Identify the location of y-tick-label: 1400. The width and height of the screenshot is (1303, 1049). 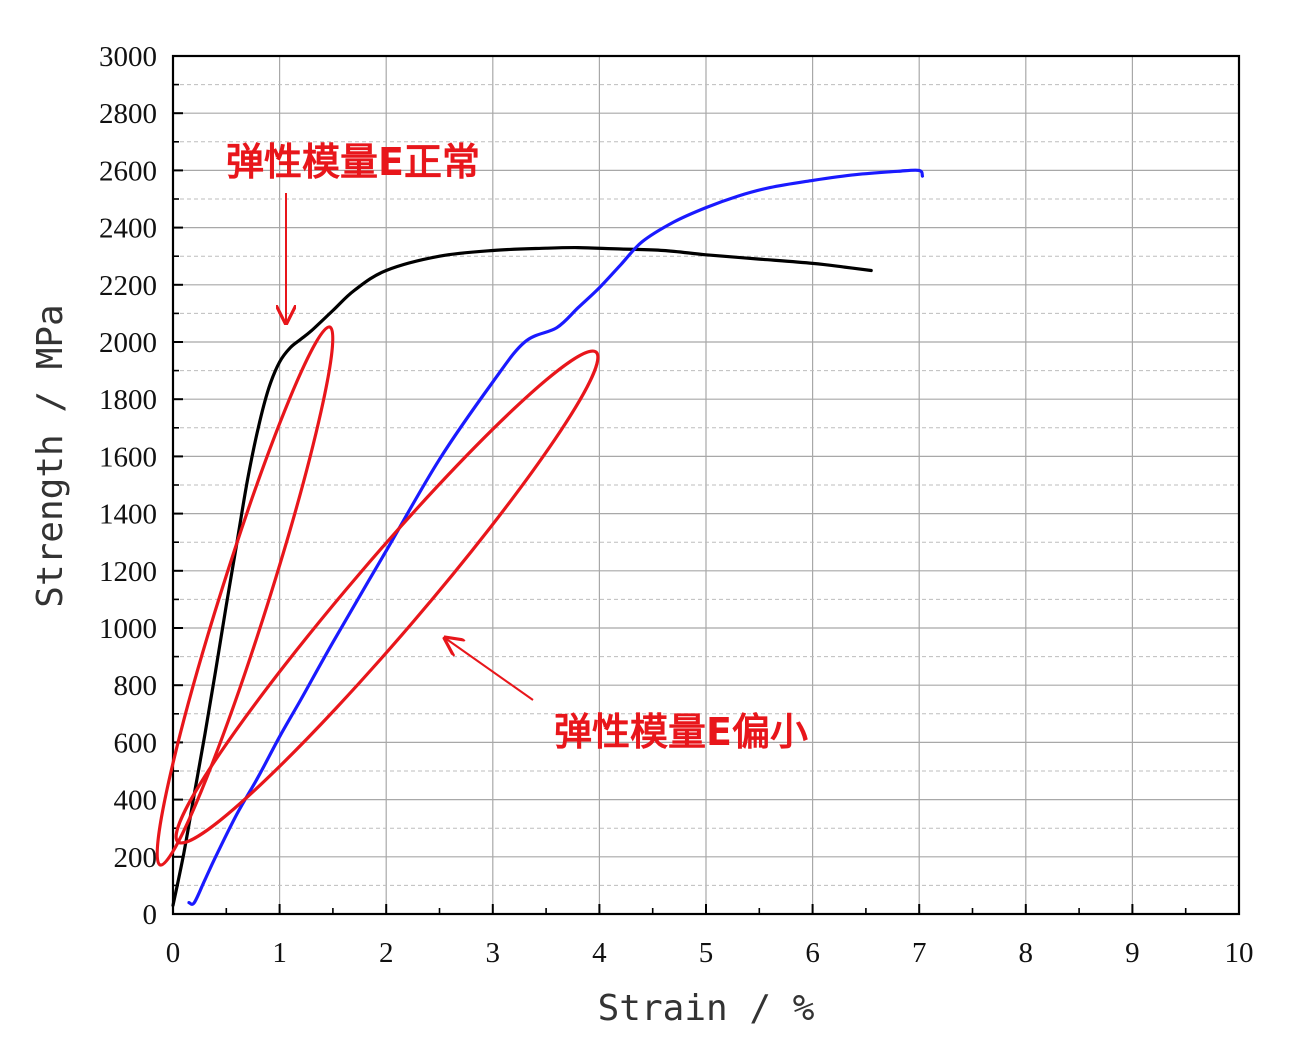
(128, 515).